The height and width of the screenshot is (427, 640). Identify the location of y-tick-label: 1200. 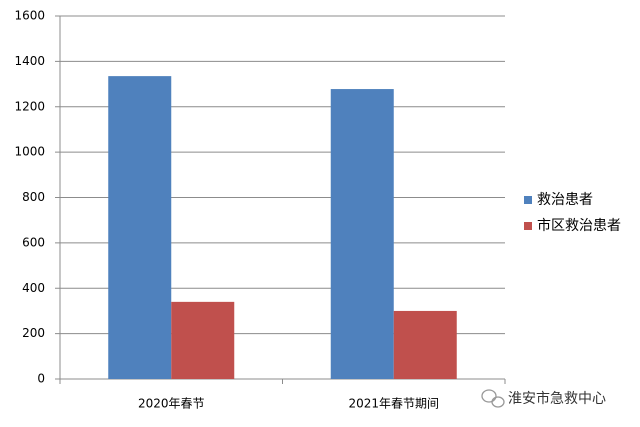
(29, 106).